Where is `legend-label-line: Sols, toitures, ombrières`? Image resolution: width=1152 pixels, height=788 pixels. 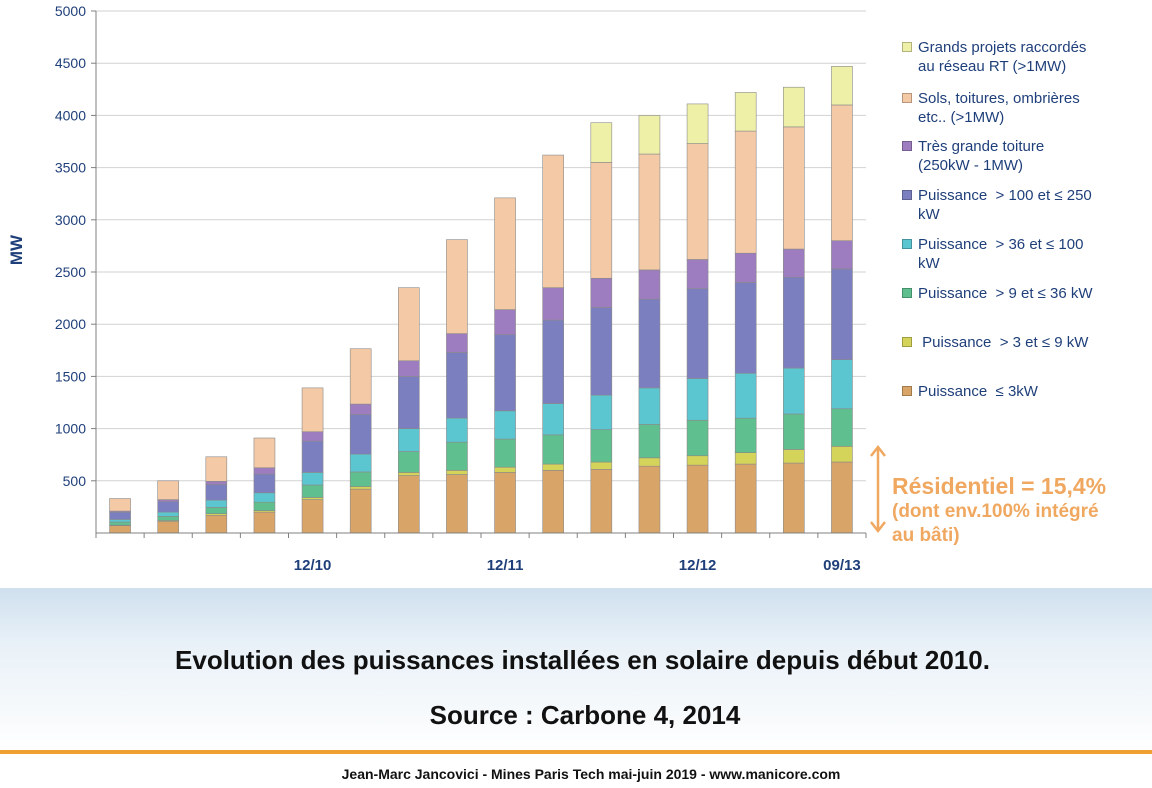 legend-label-line: Sols, toitures, ombrières is located at coordinates (999, 98).